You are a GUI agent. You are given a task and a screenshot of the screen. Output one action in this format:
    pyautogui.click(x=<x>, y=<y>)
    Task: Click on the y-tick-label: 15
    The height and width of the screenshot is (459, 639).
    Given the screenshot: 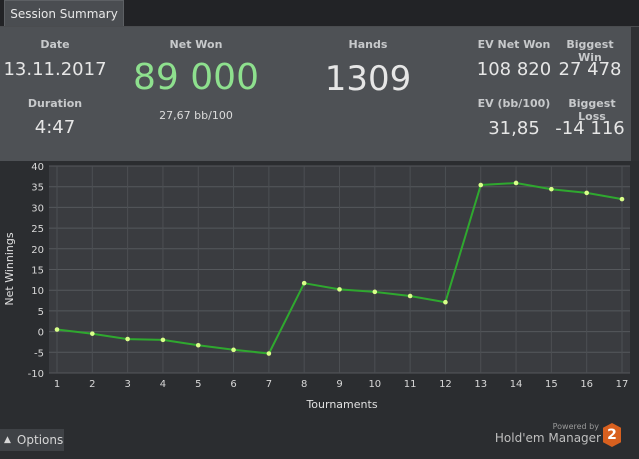 What is the action you would take?
    pyautogui.click(x=37, y=271)
    